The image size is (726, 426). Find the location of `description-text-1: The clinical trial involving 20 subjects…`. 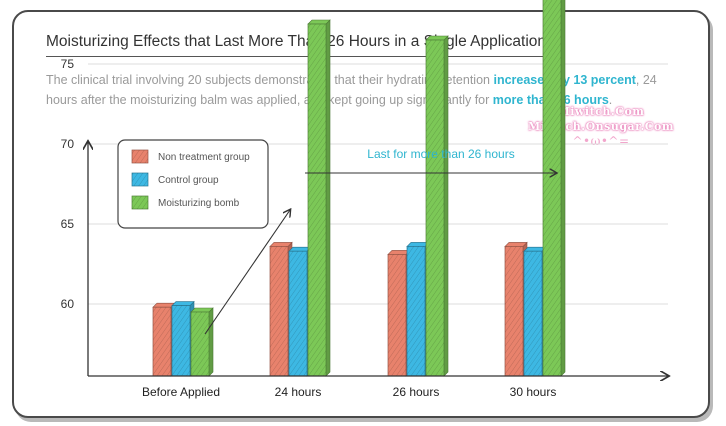

description-text-1: The clinical trial involving 20 subjects… is located at coordinates (270, 80).